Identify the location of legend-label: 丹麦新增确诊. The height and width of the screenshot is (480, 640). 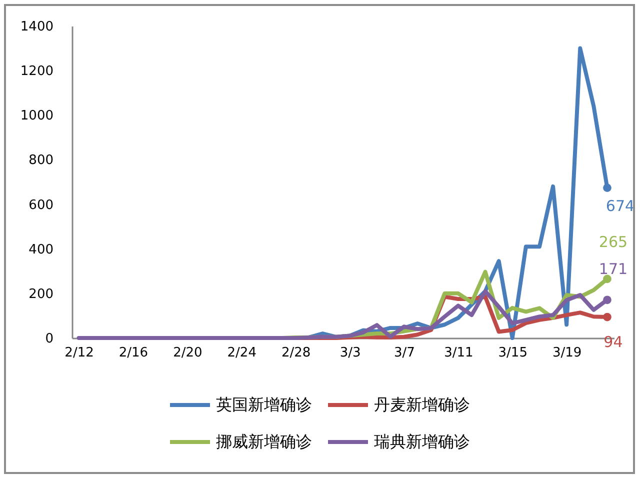
(422, 404).